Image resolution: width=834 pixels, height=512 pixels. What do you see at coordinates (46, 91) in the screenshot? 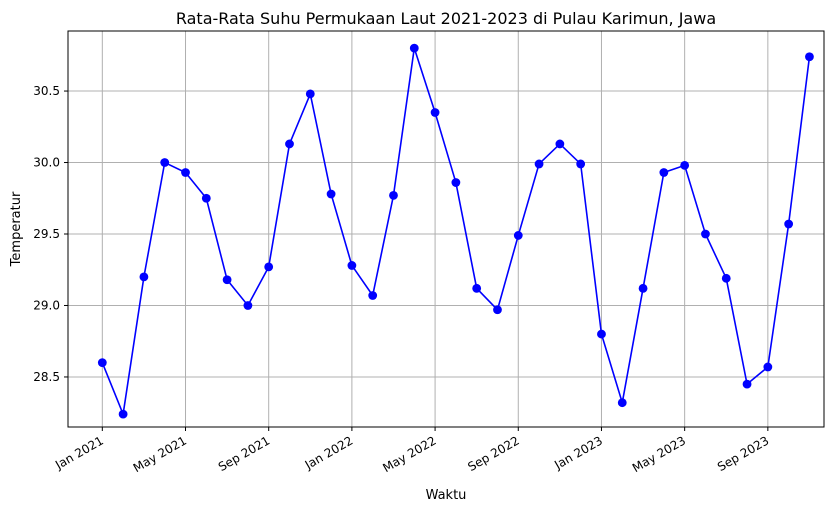
I see `y-tick-label: 30.5` at bounding box center [46, 91].